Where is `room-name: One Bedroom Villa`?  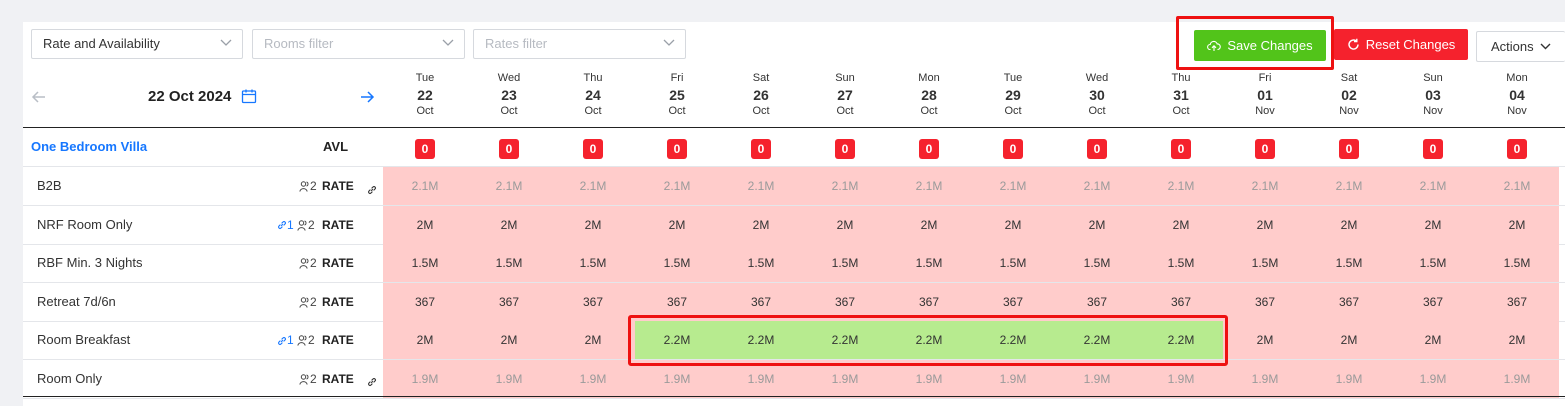 room-name: One Bedroom Villa is located at coordinates (89, 146).